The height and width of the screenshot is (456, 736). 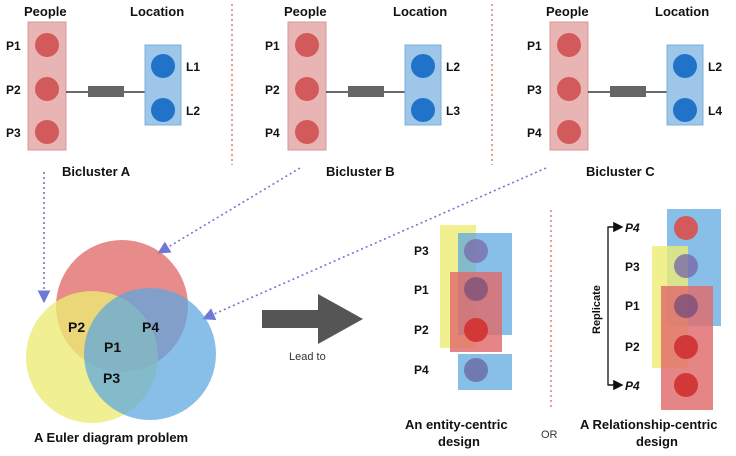 I want to click on euler-circle-blue, so click(x=150, y=354).